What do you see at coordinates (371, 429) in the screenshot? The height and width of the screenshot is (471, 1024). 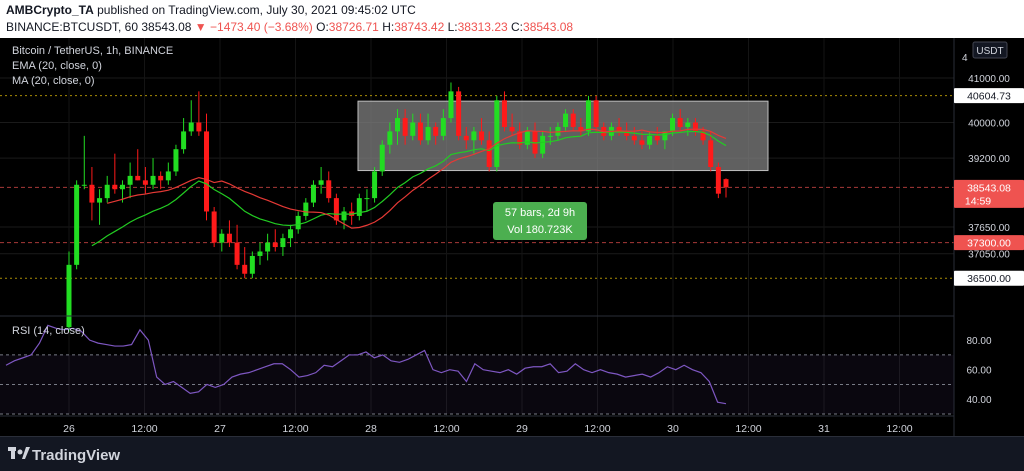 I see `x-tick-label: 28` at bounding box center [371, 429].